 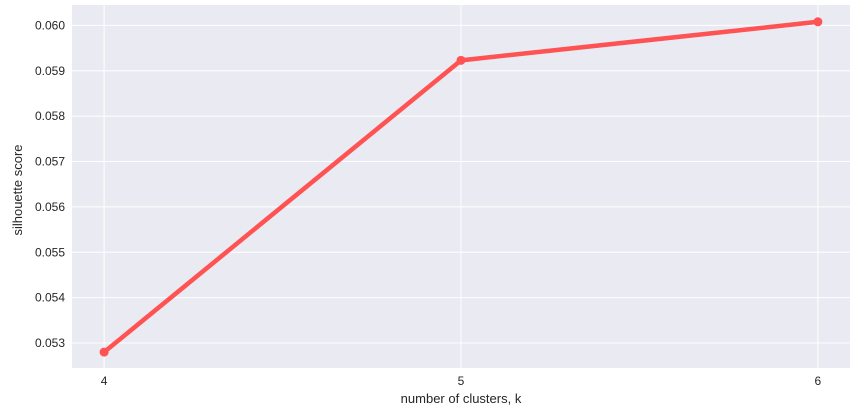 I want to click on y-axis-title: silhouette score, so click(x=17, y=189).